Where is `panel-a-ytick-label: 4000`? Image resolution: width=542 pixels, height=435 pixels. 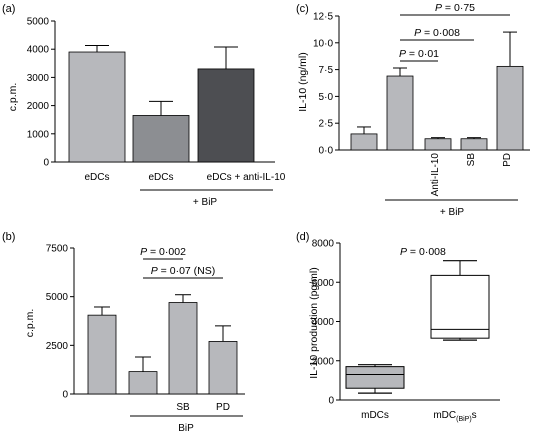 panel-a-ytick-label: 4000 is located at coordinates (38, 50).